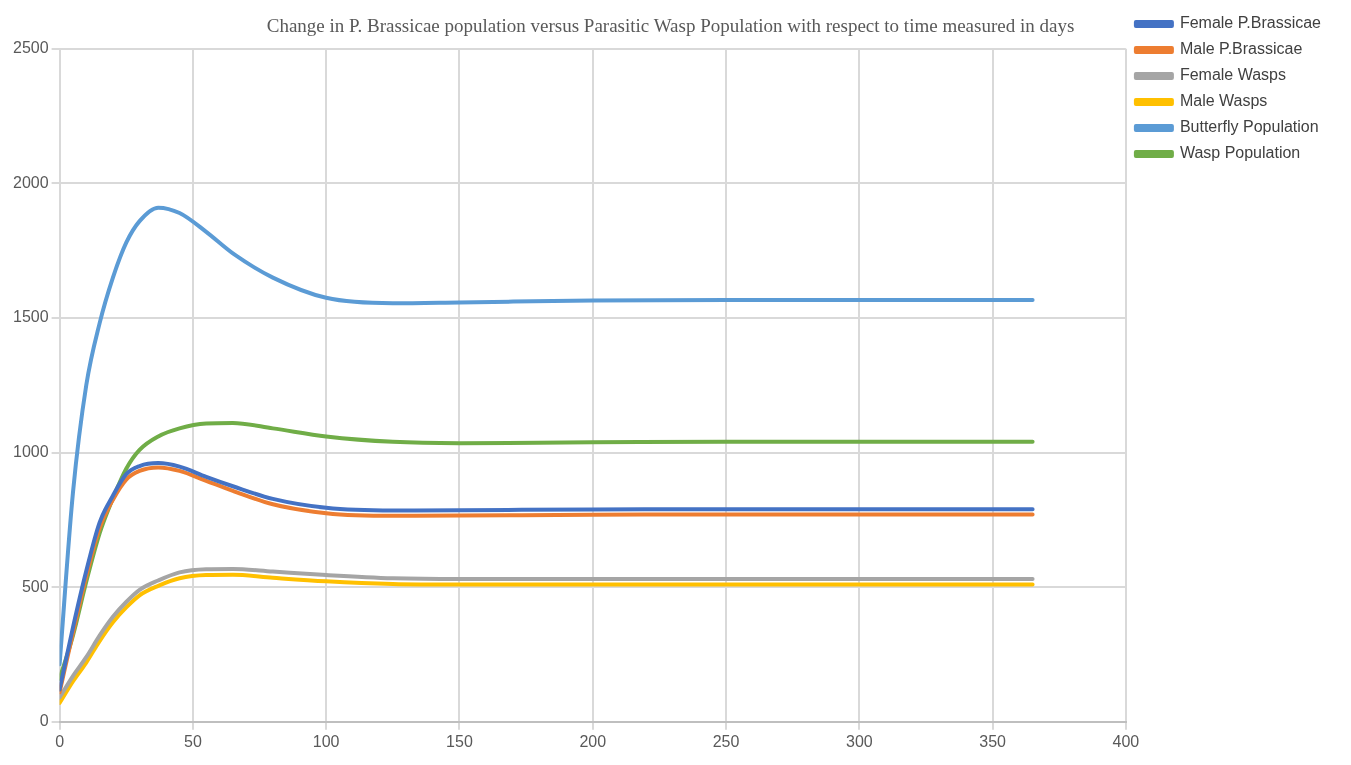 The width and height of the screenshot is (1351, 765). I want to click on y-tick-label: 1500, so click(31, 317).